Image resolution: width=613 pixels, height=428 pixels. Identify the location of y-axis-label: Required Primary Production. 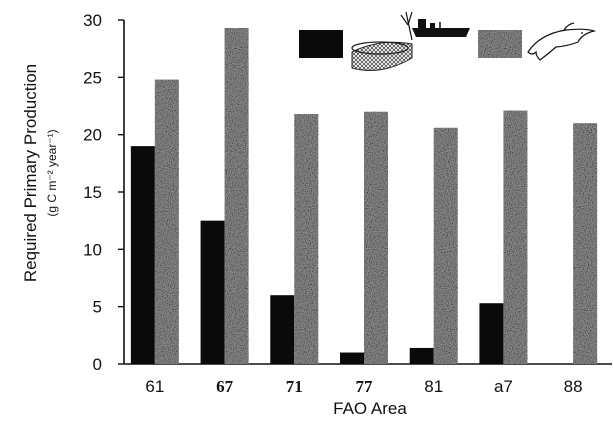
(30, 173).